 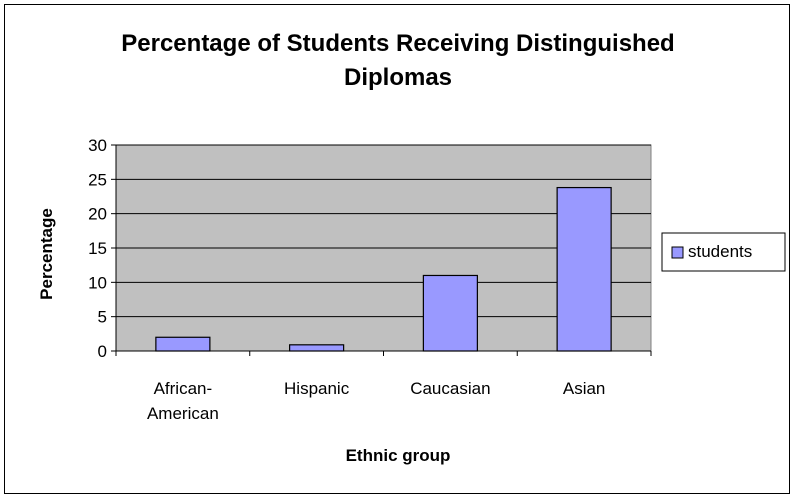 What do you see at coordinates (398, 77) in the screenshot?
I see `chart-title-line-2: Diplomas` at bounding box center [398, 77].